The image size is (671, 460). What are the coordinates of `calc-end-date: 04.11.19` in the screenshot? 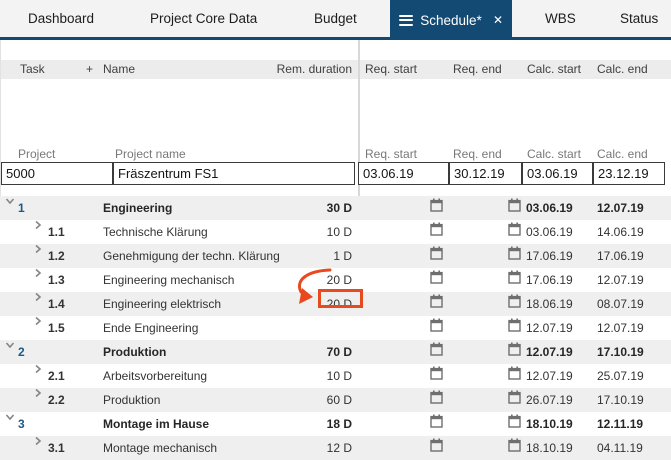 It's located at (620, 448).